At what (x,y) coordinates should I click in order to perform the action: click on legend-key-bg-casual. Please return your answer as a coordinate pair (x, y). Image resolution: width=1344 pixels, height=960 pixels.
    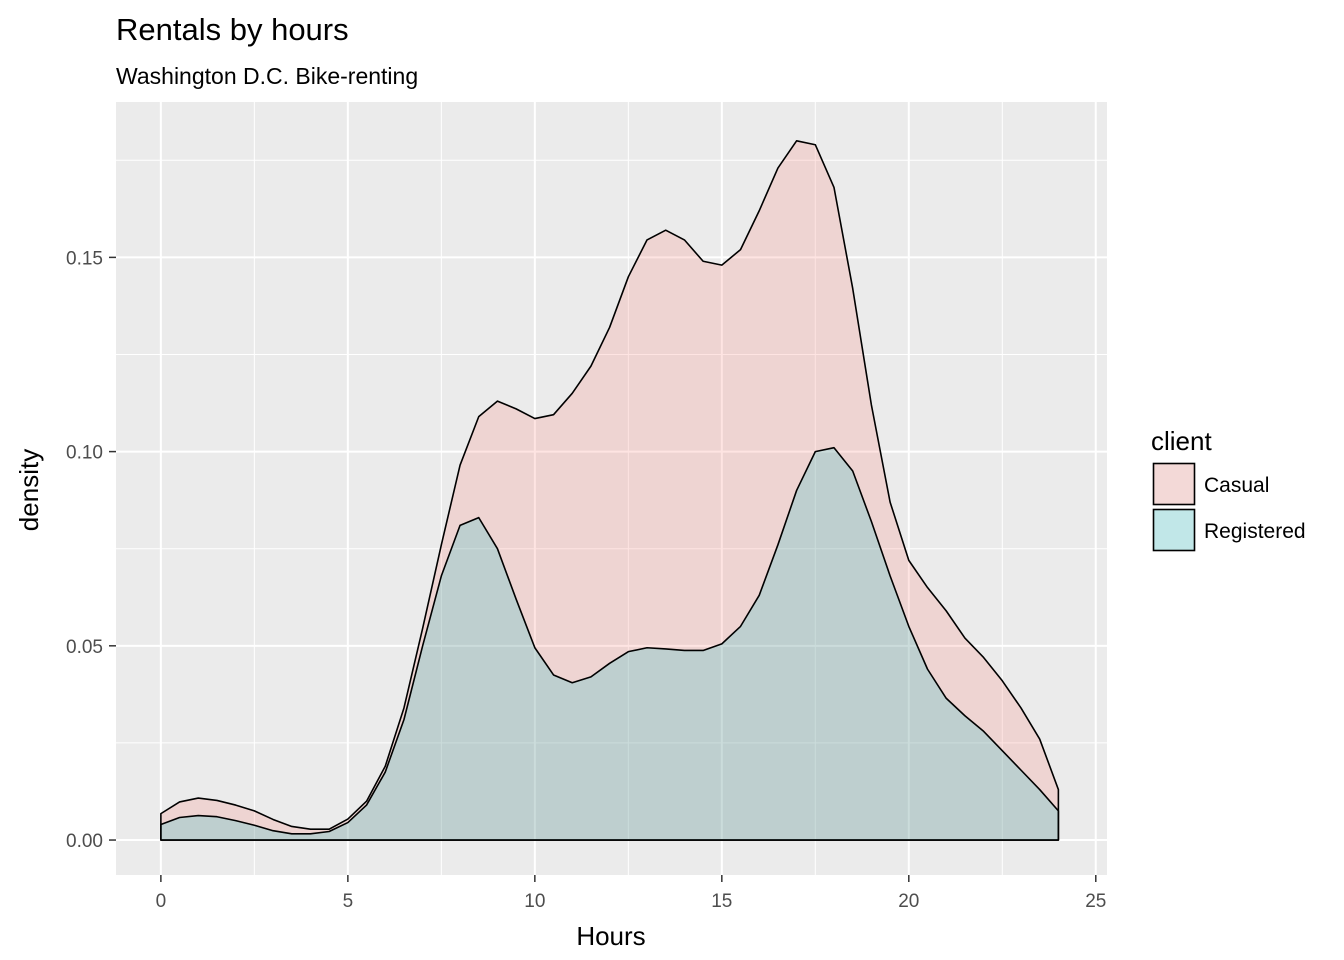
    Looking at the image, I should click on (1174, 484).